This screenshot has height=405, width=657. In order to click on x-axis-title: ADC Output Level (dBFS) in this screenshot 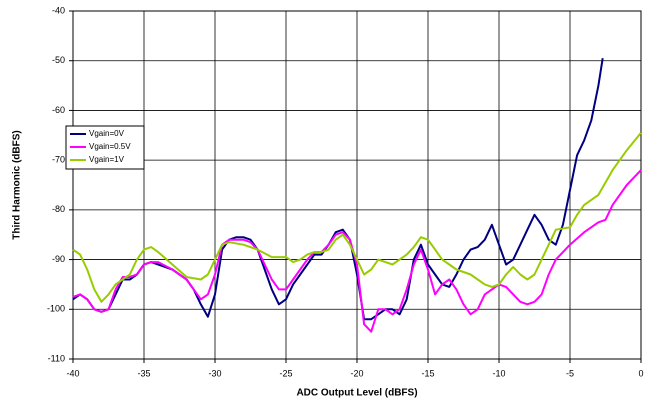, I will do `click(356, 393)`.